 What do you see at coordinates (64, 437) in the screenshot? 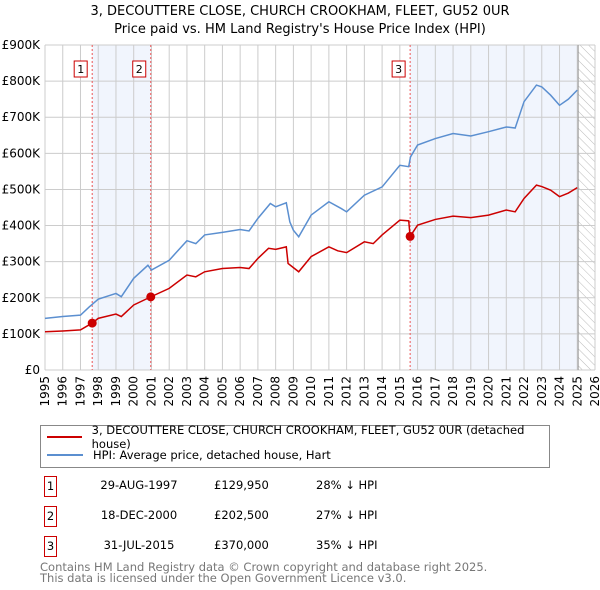
I see `red-line-swatch` at bounding box center [64, 437].